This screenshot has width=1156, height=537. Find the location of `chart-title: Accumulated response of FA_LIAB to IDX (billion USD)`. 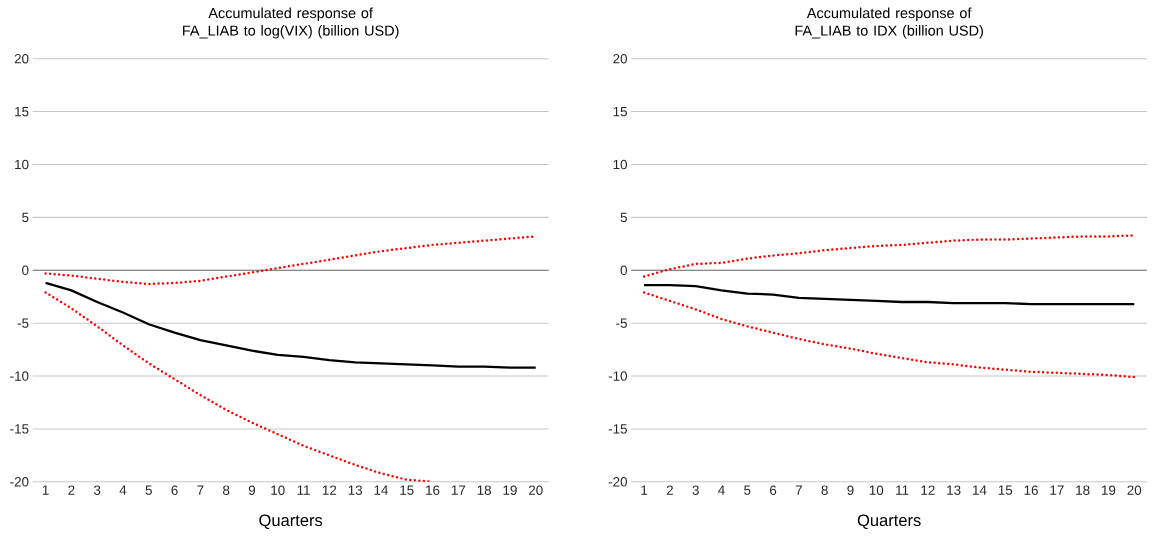

chart-title: Accumulated response of FA_LIAB to IDX (billion USD) is located at coordinates (889, 23).